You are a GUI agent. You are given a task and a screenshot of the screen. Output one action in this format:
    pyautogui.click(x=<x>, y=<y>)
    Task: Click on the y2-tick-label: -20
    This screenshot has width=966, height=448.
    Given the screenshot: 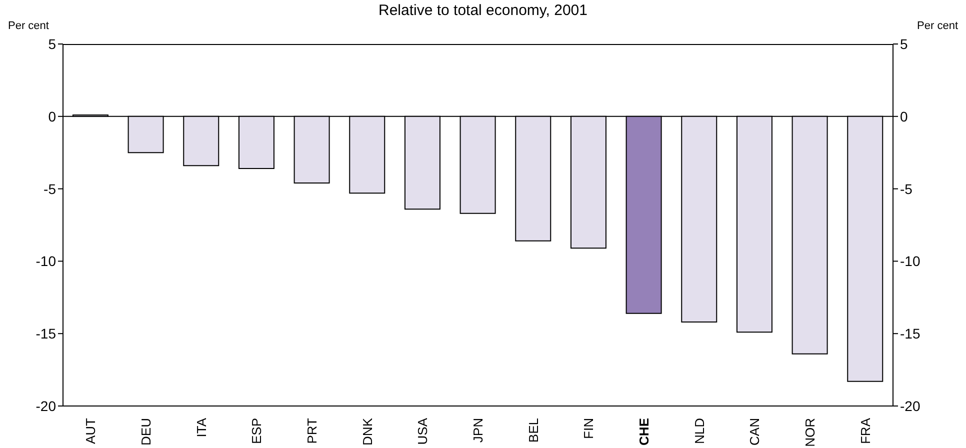 What is the action you would take?
    pyautogui.click(x=910, y=406)
    